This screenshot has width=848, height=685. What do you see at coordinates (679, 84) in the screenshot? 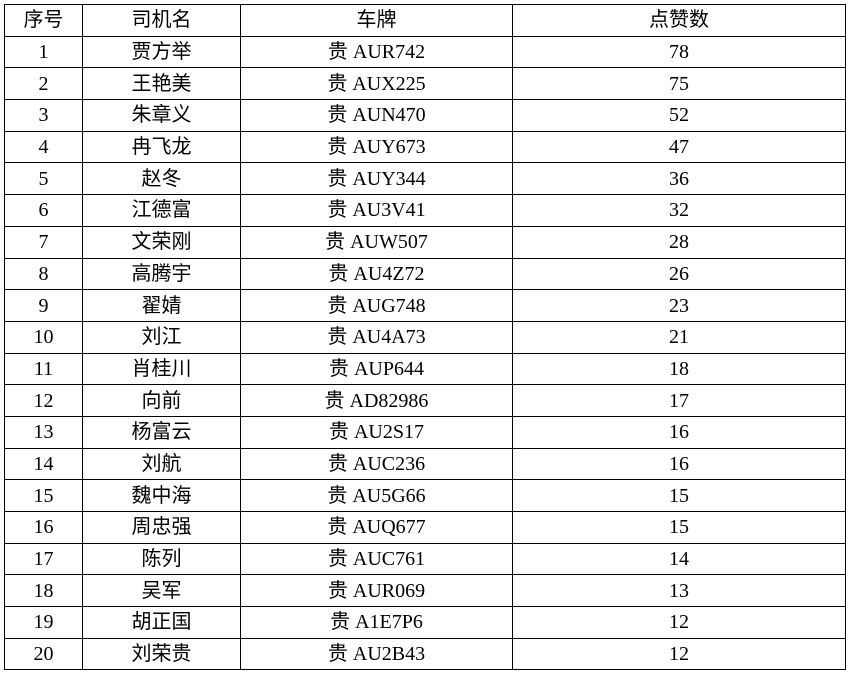
I see `likes-cell: 75` at bounding box center [679, 84].